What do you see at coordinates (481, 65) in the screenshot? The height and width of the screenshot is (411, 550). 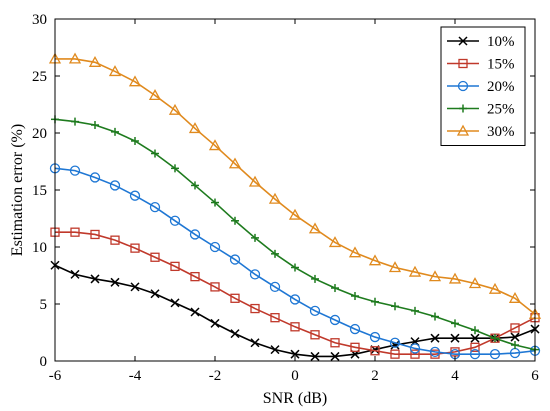 I see `legend-item: 15%` at bounding box center [481, 65].